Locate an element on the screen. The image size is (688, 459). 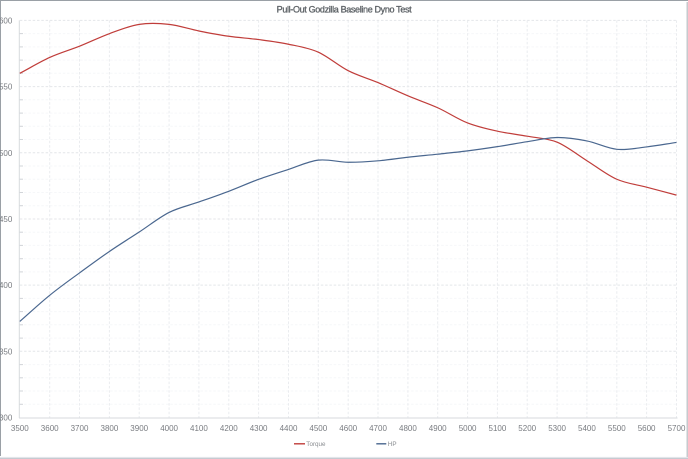
svg-text: 4500 is located at coordinates (318, 428).